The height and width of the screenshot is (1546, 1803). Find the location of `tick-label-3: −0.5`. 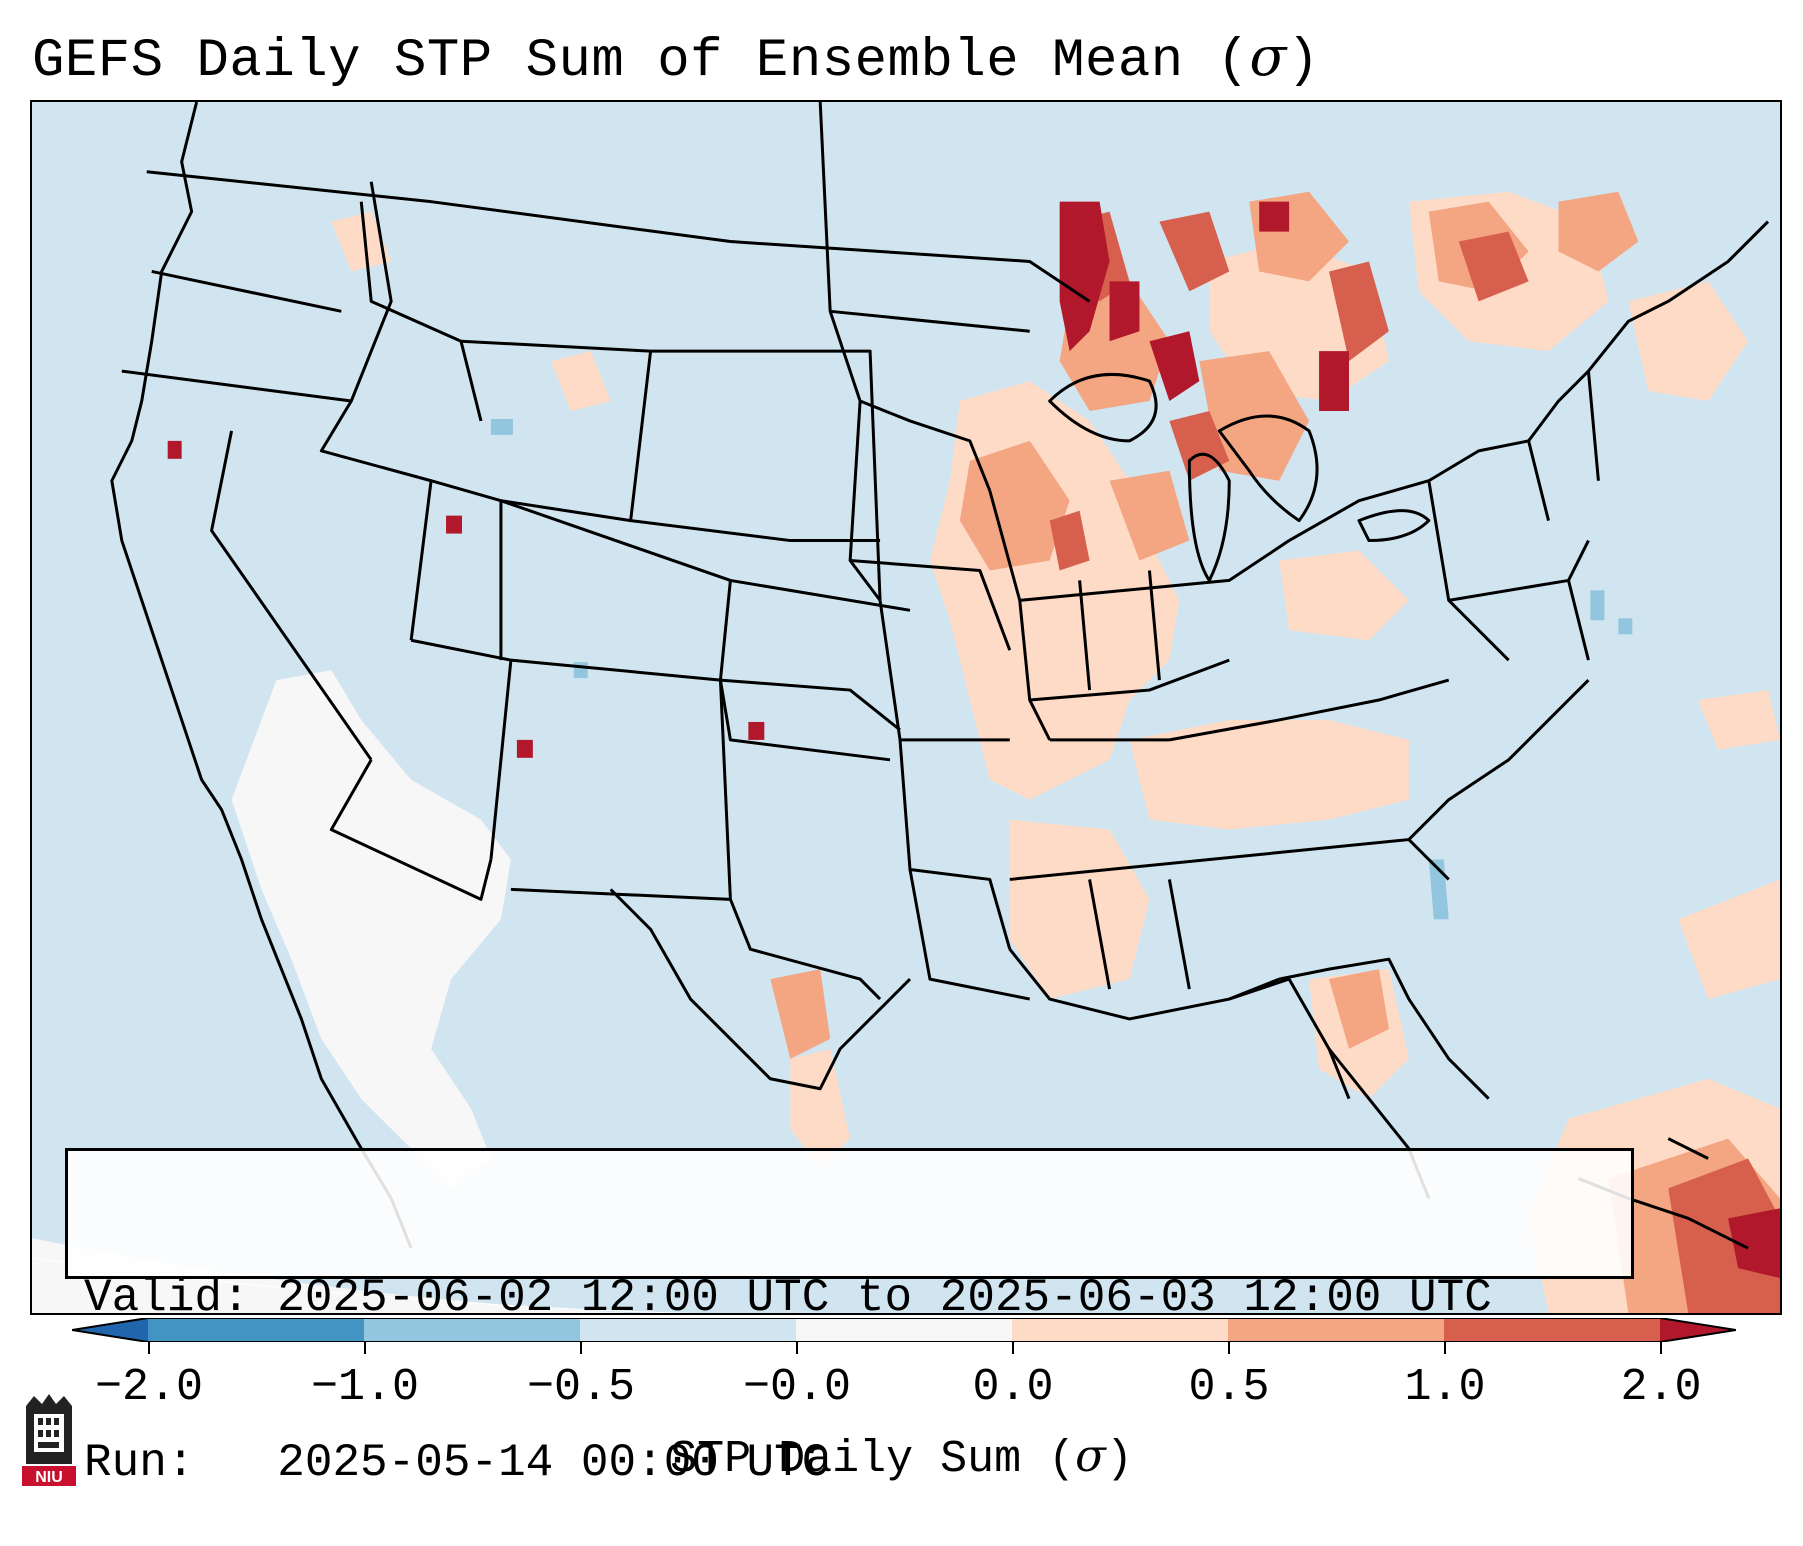

tick-label-3: −0.5 is located at coordinates (581, 1387).